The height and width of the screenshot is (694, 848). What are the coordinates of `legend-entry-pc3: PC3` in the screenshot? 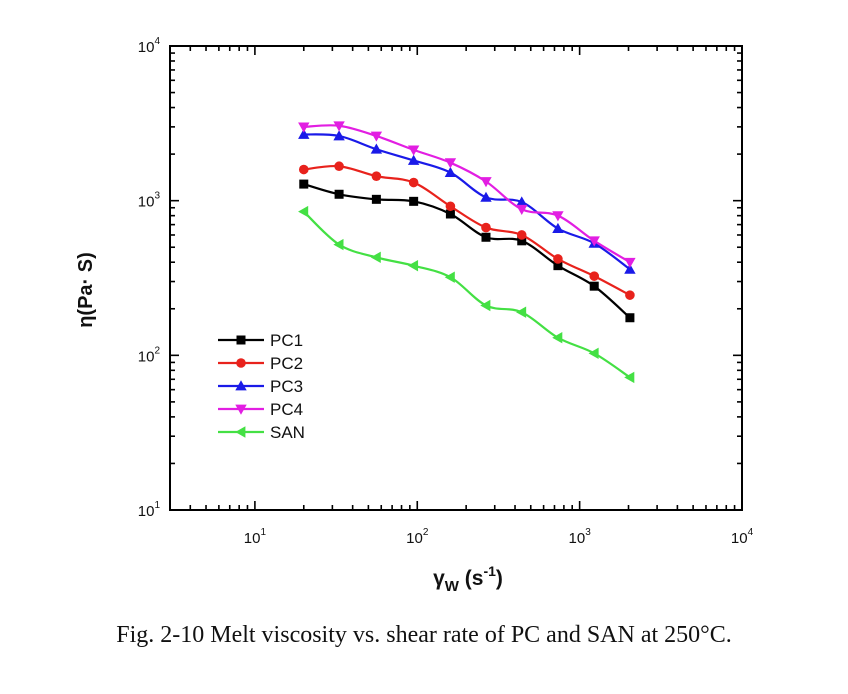 It's located at (260, 386).